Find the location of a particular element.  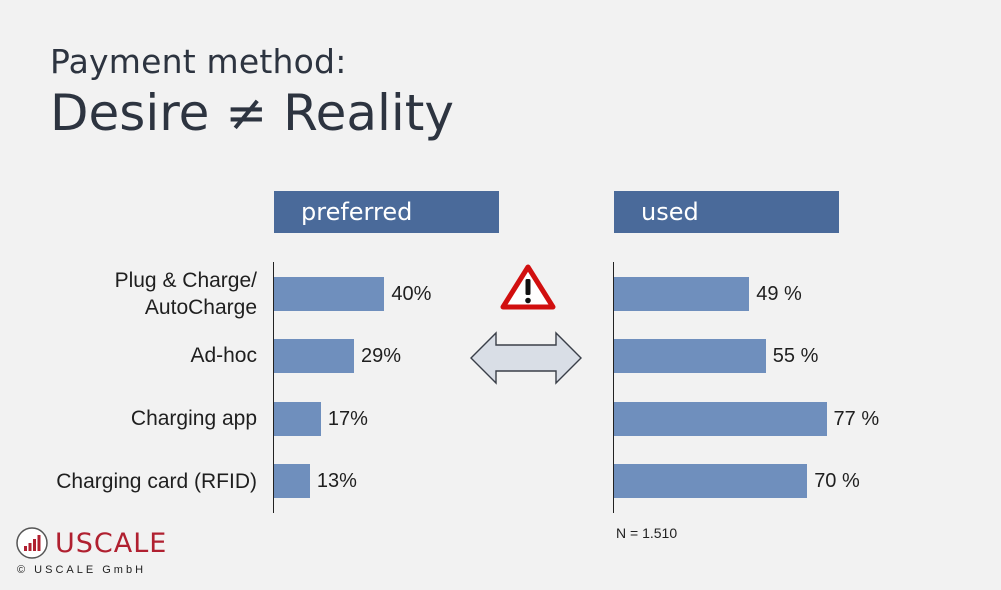

category-label-charging-card: Charging card (RFID) is located at coordinates (156, 481).